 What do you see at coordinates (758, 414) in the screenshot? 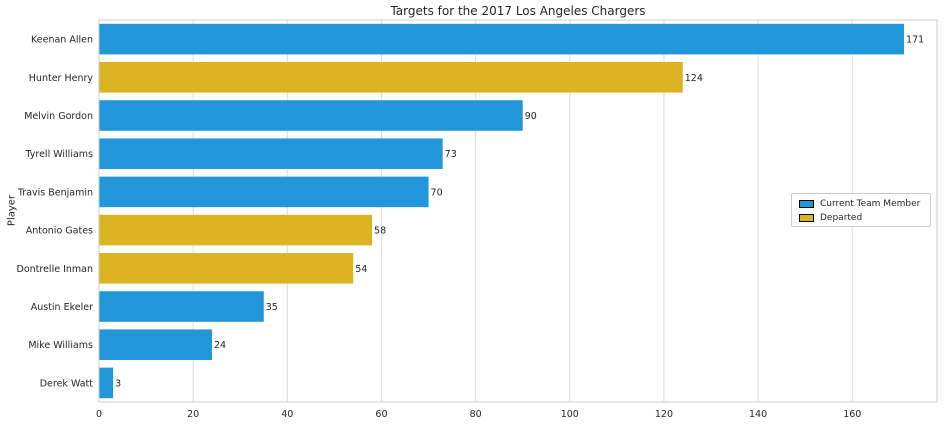
I see `x-tick-label: 140` at bounding box center [758, 414].